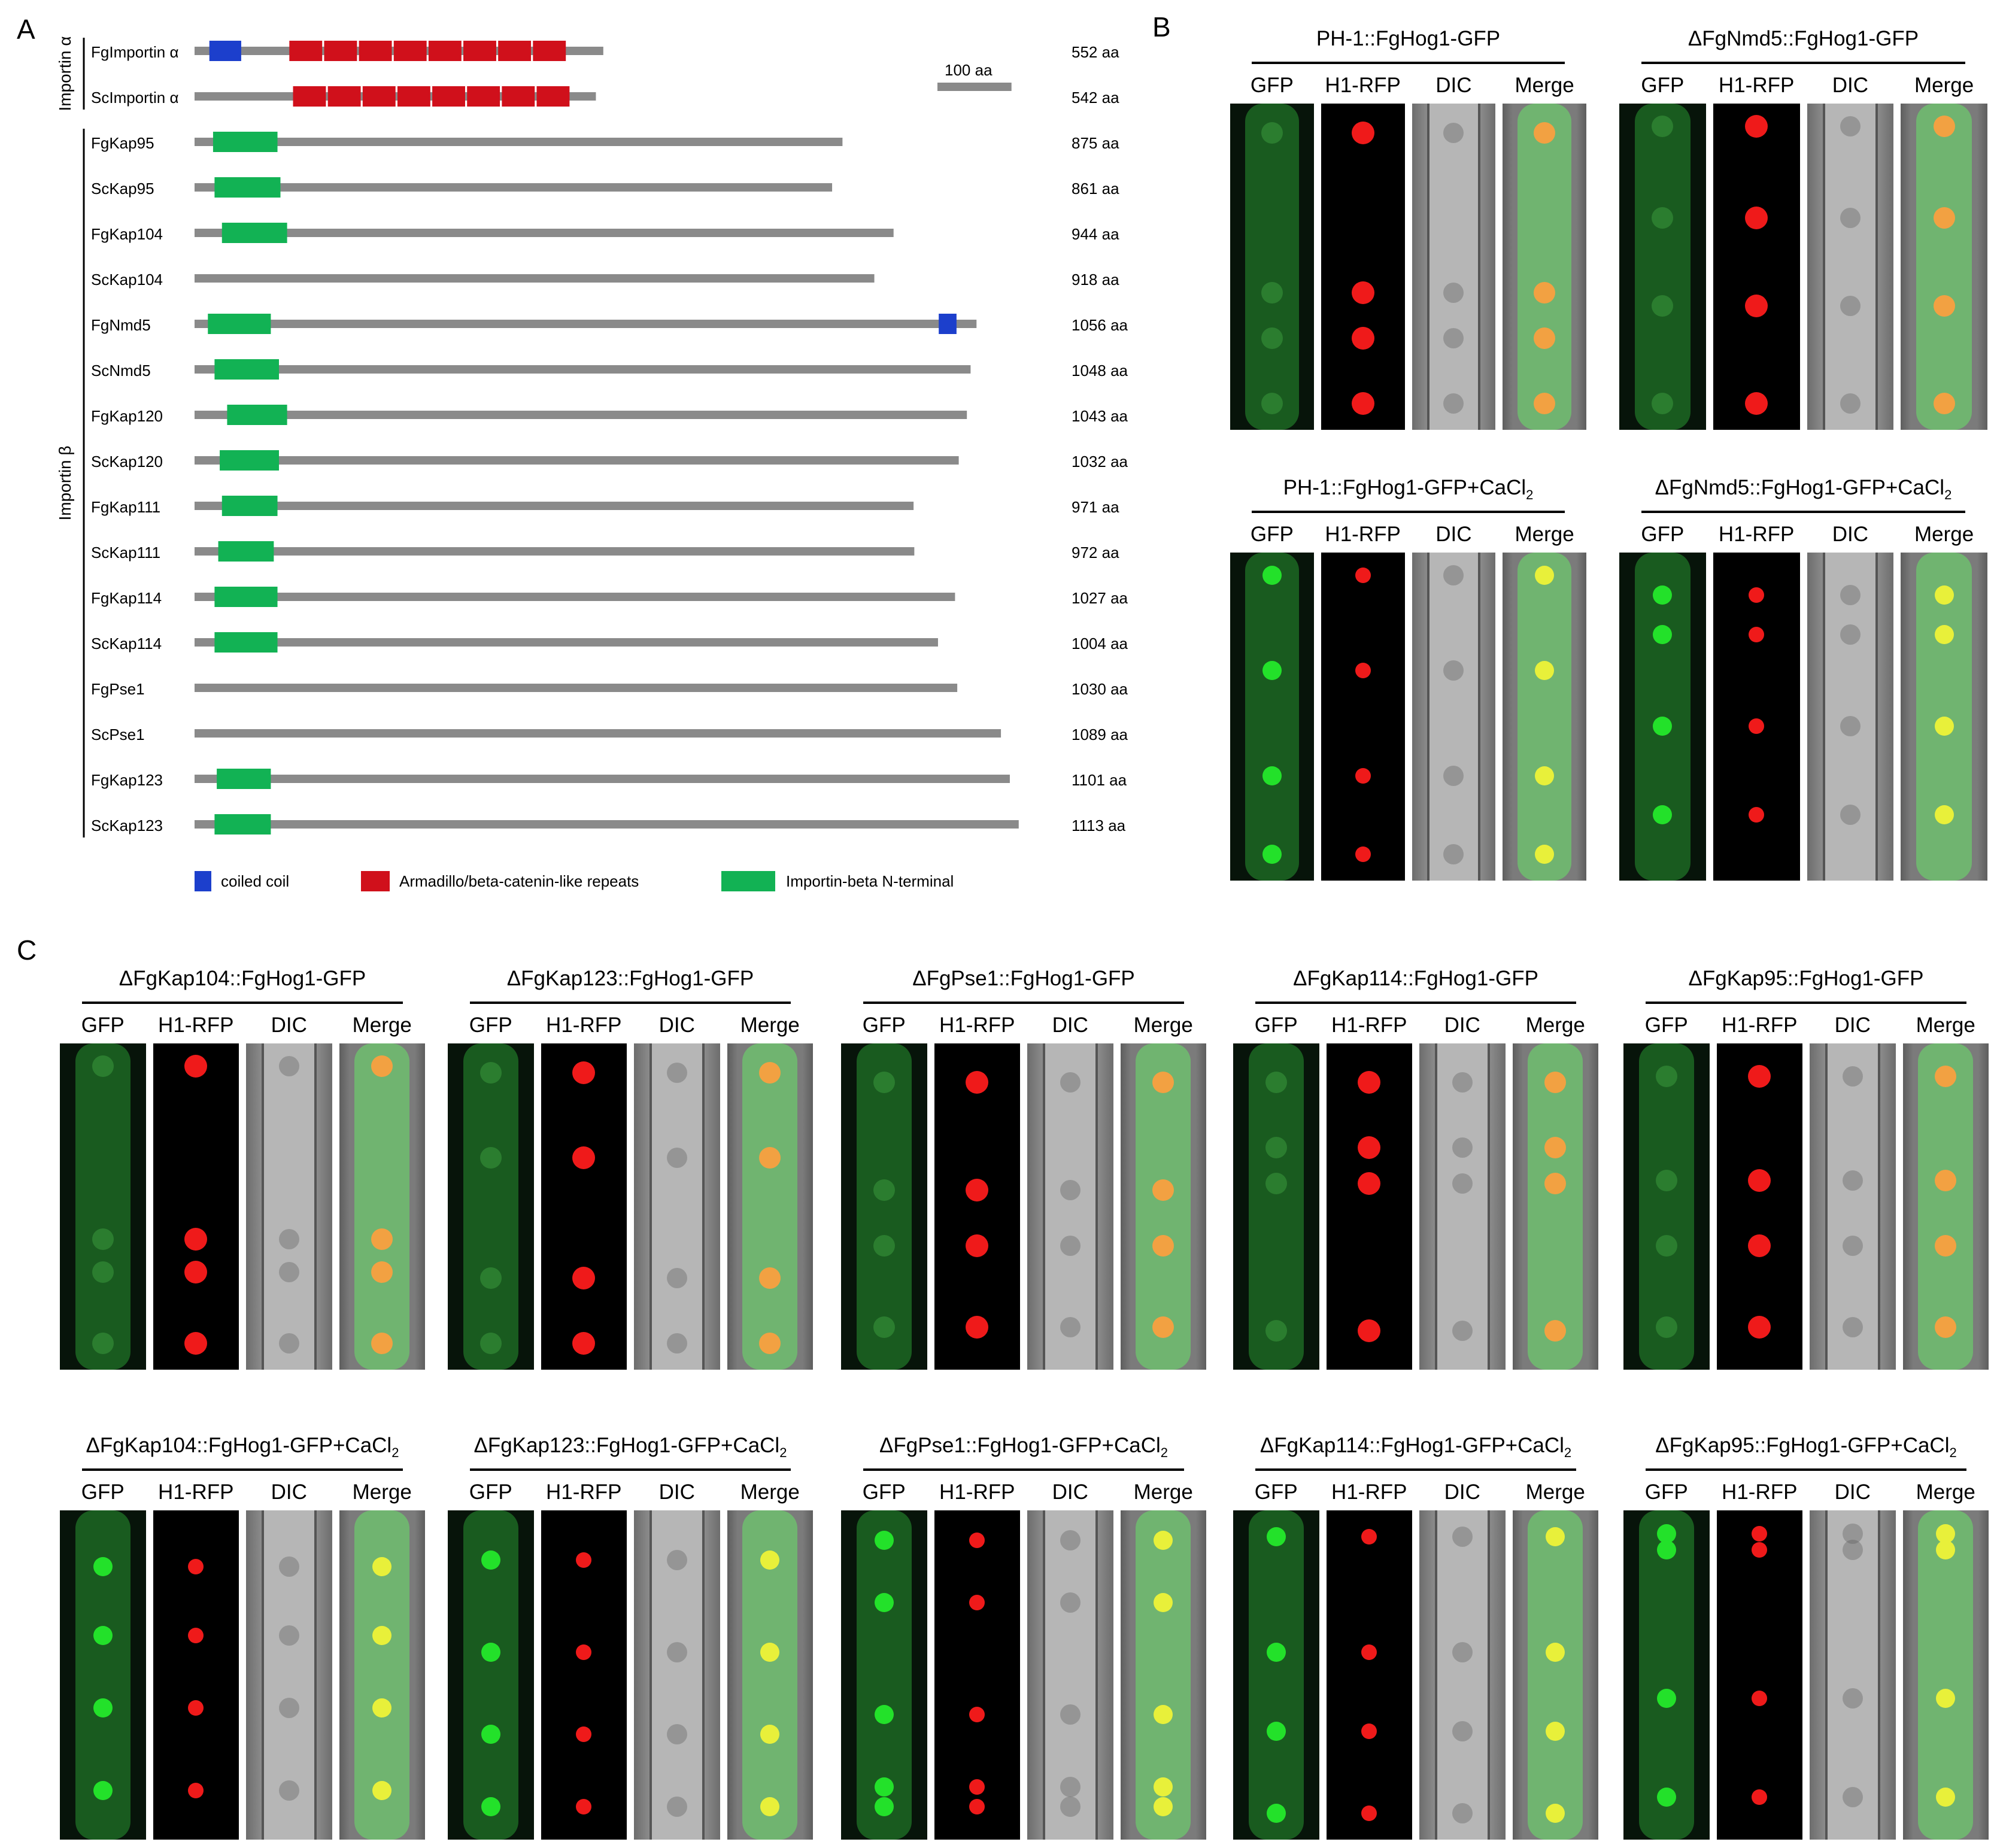 The image size is (1994, 1848). I want to click on panel-b-ph1-group: PH-1::FgHog1-GFP GFP H1-RFP DIC Merge, so click(1408, 230).